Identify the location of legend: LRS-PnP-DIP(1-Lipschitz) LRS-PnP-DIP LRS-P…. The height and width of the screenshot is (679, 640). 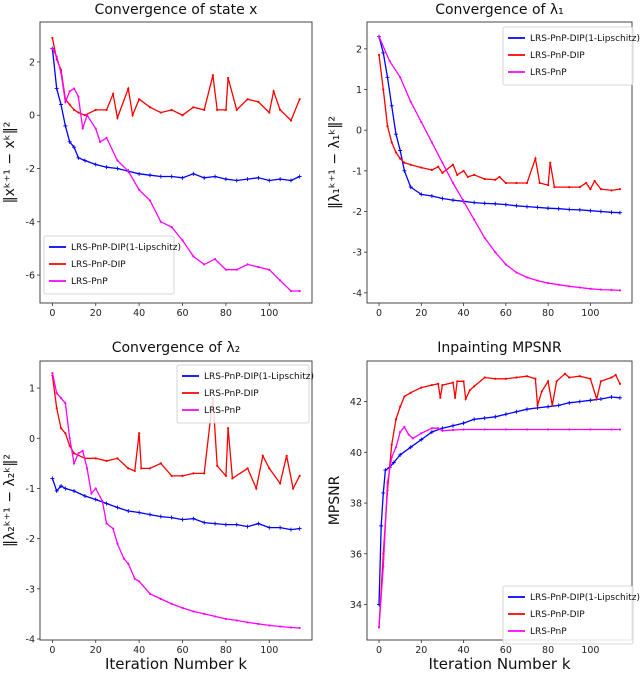
(571, 56).